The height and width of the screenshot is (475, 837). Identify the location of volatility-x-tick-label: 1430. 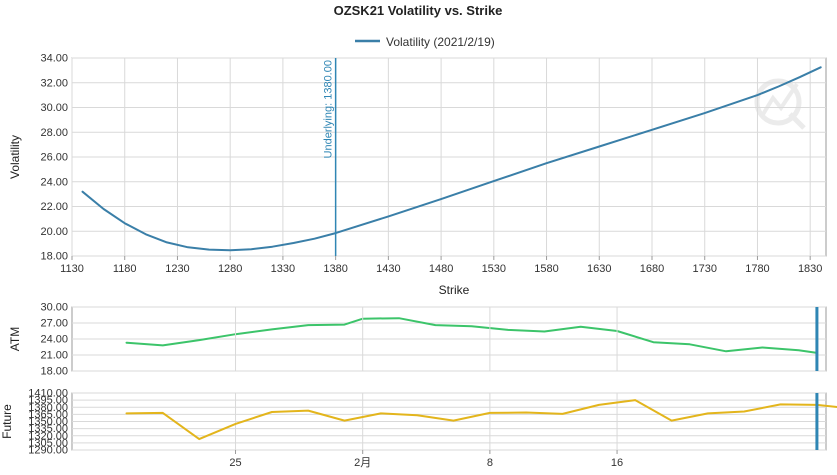
(388, 269).